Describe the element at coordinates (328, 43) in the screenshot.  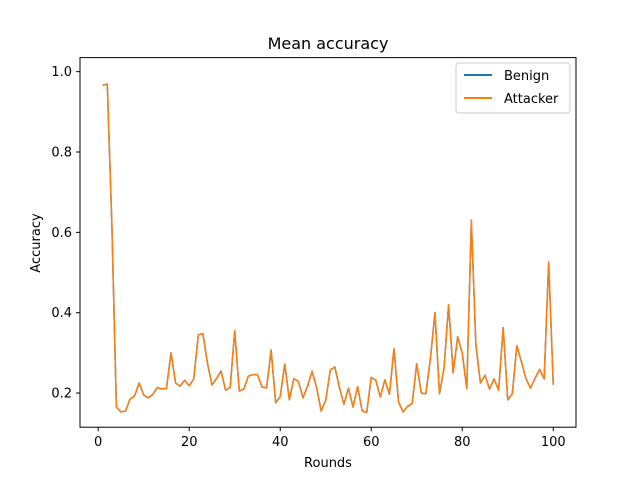
I see `chart-title: Mean accuracy` at that location.